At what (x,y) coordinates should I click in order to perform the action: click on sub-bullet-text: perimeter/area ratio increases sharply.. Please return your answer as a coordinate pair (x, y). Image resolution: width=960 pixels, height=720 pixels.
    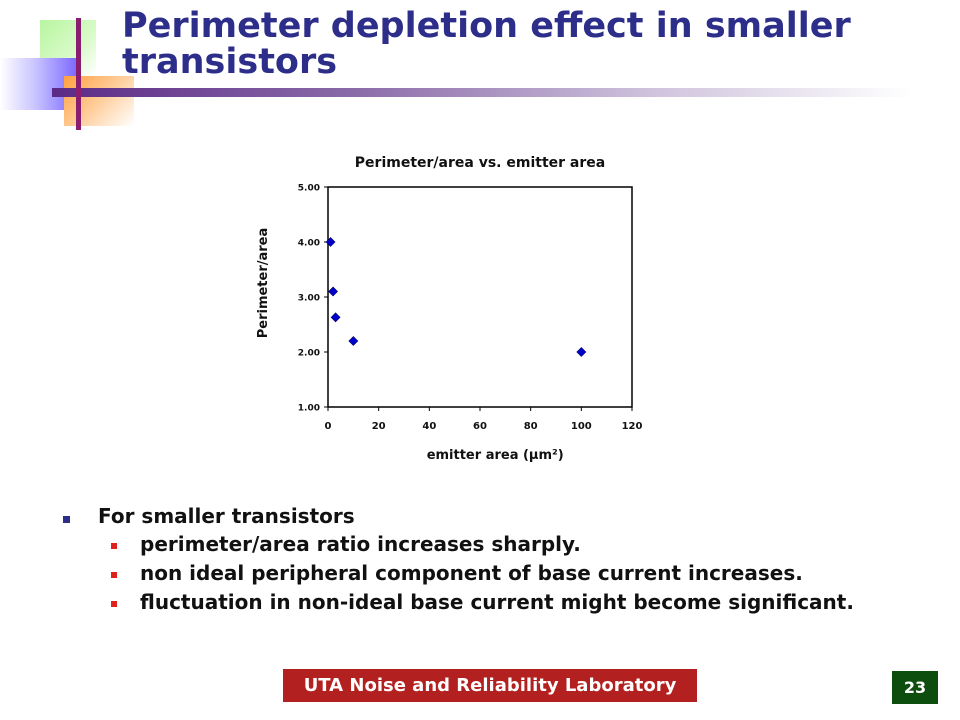
    Looking at the image, I should click on (360, 544).